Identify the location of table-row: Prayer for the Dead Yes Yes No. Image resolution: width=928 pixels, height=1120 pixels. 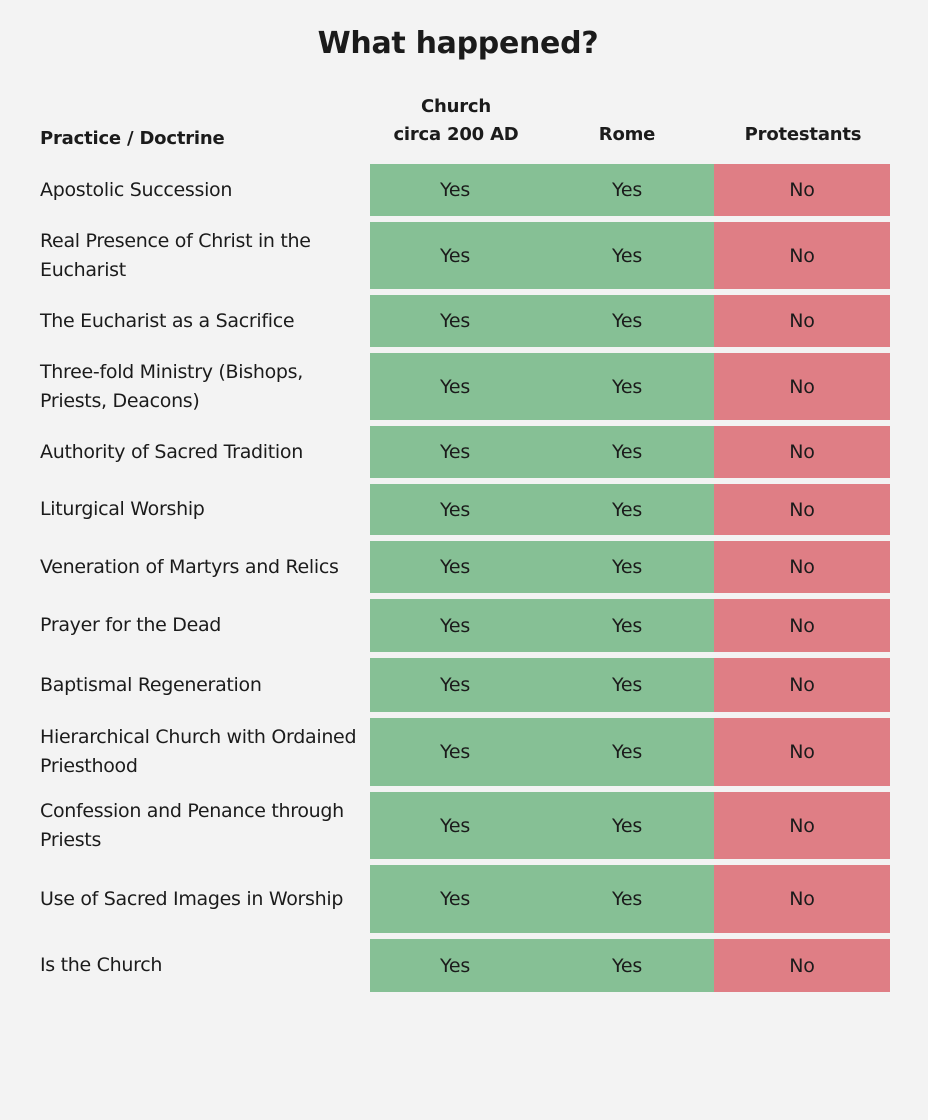
(466, 622).